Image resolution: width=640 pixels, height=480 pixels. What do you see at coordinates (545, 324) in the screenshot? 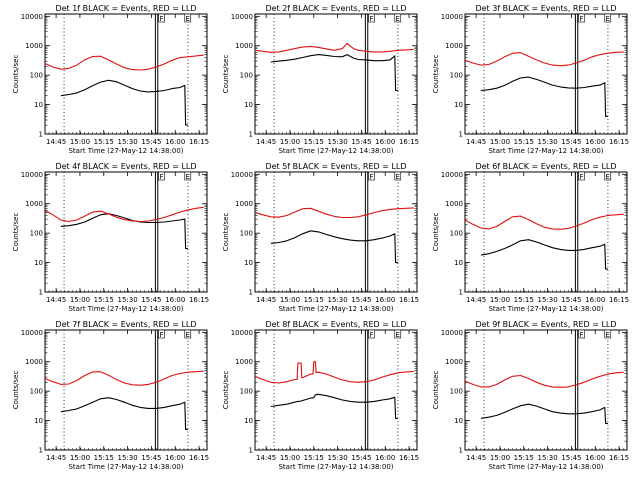
I see `panel-title: Det 9f BLACK = Events, RED = LLD` at bounding box center [545, 324].